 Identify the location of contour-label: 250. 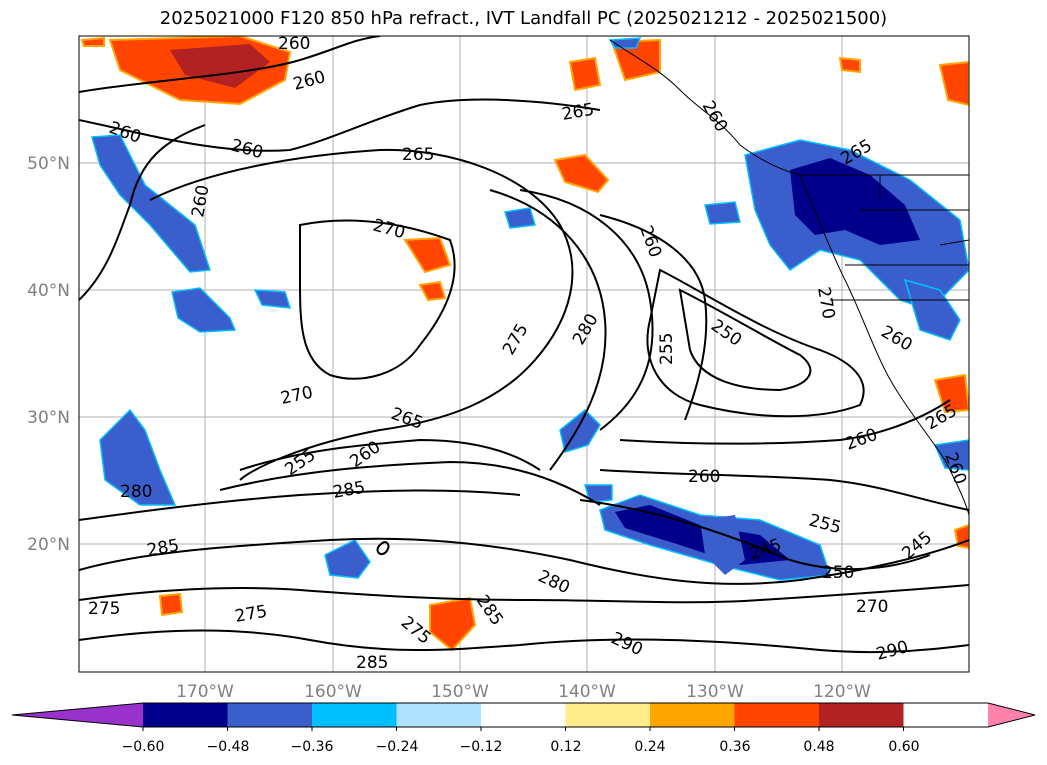
(838, 573).